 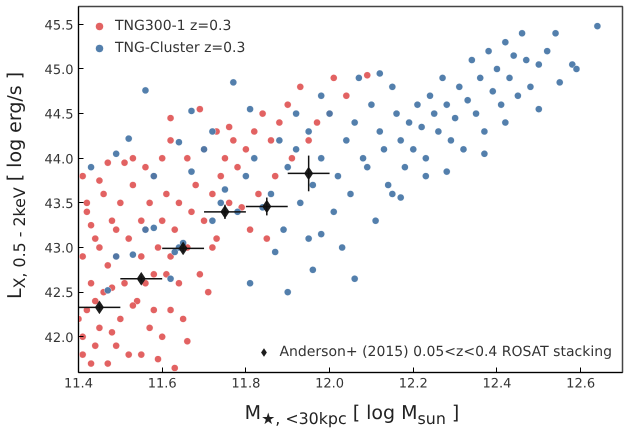 What do you see at coordinates (59, 26) in the screenshot?
I see `y-tick-label: 45.5` at bounding box center [59, 26].